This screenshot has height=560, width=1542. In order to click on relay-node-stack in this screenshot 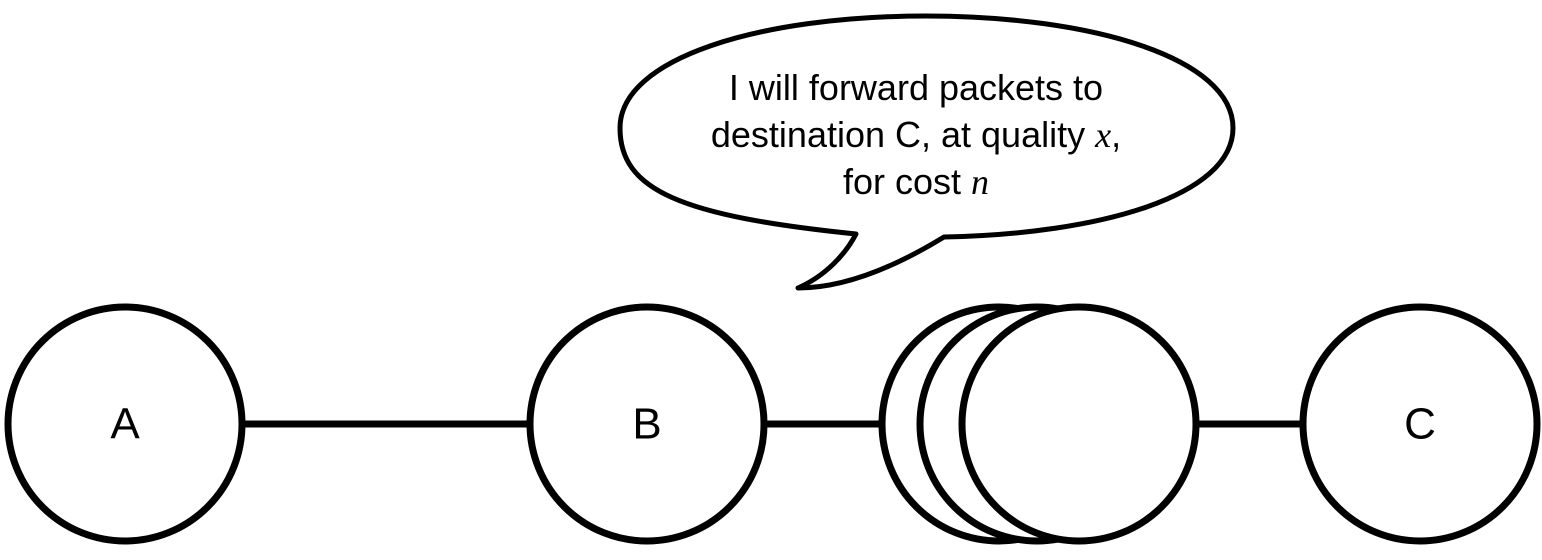, I will do `click(1039, 424)`.